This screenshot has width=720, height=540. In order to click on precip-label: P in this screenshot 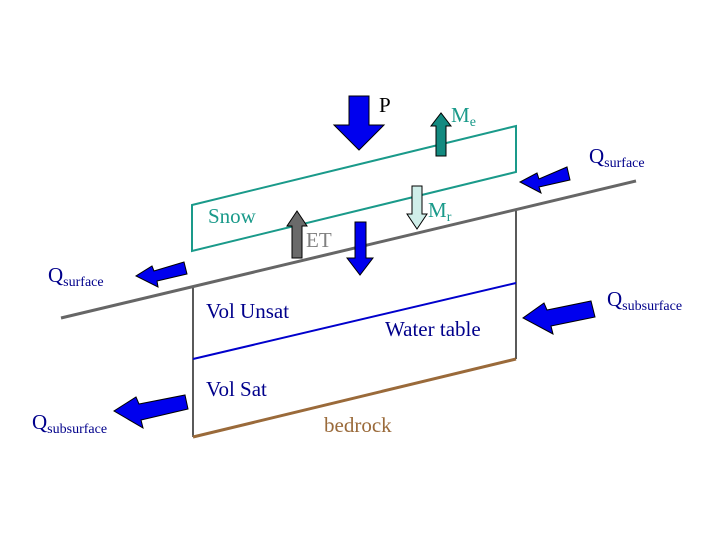, I will do `click(385, 105)`.